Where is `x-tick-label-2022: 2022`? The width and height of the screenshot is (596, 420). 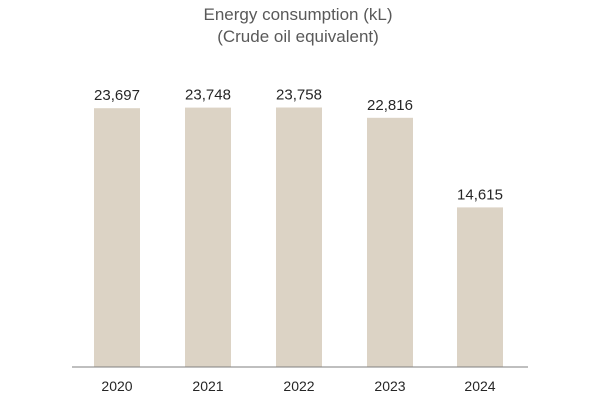
x-tick-label-2022: 2022 is located at coordinates (298, 386).